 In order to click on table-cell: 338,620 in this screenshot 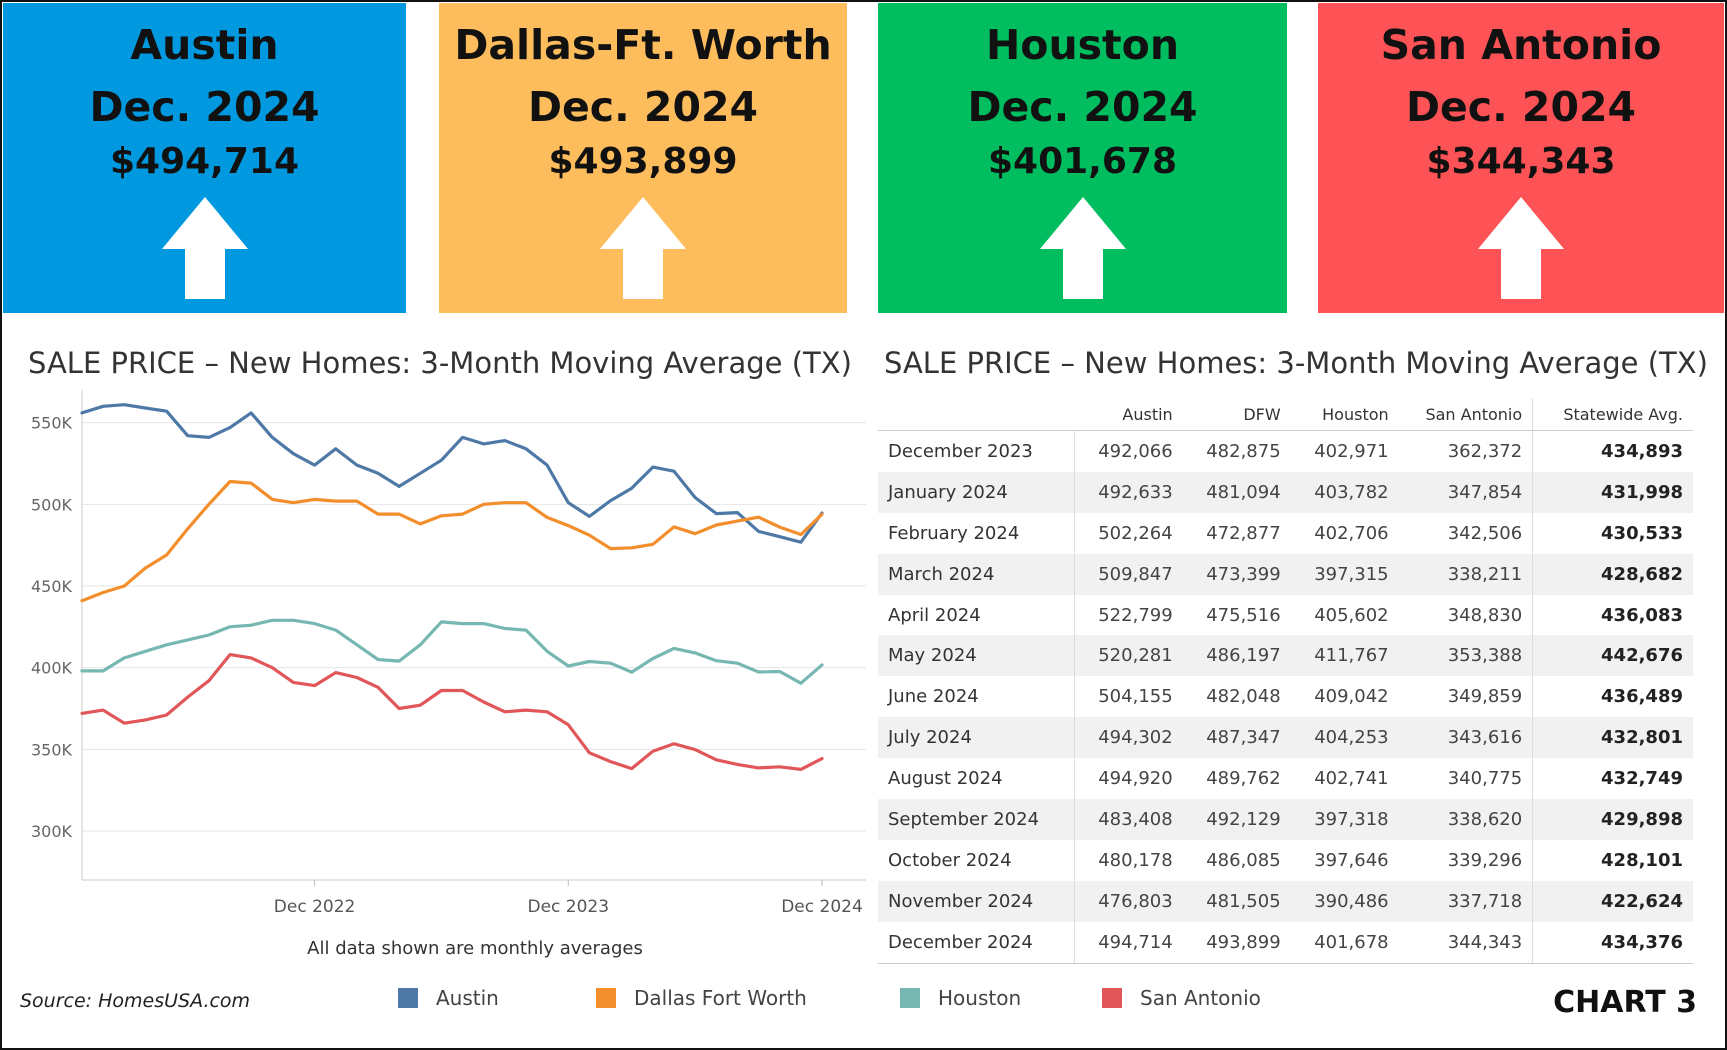, I will do `click(1485, 819)`.